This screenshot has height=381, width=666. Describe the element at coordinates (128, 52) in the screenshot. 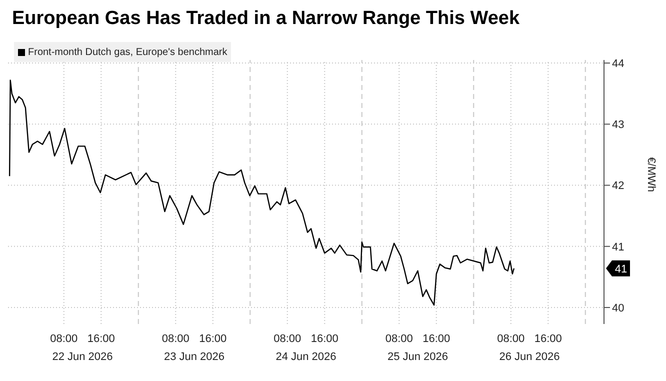

I see `legend-label: Front-month Dutch gas, Europe's benchmark` at that location.